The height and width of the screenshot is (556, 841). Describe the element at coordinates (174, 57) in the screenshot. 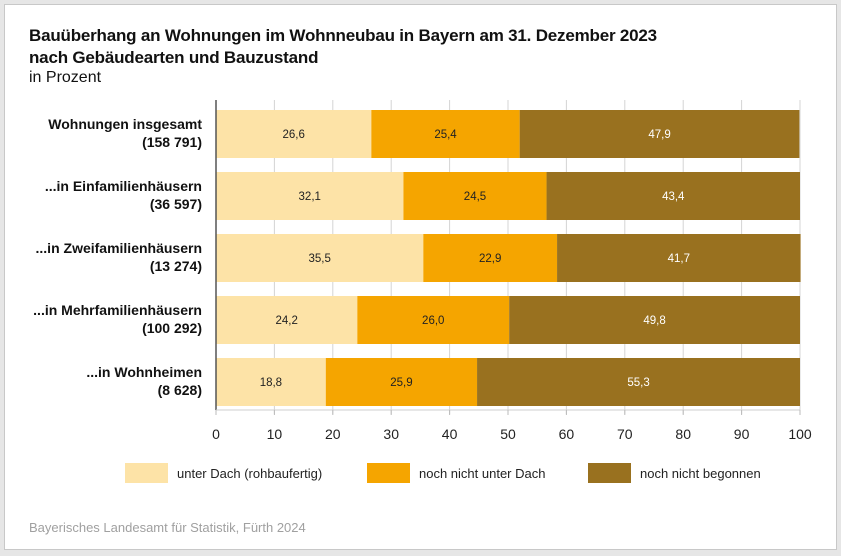

I see `chart-title-line-2: nach Gebäudearten und Bauzustand` at that location.